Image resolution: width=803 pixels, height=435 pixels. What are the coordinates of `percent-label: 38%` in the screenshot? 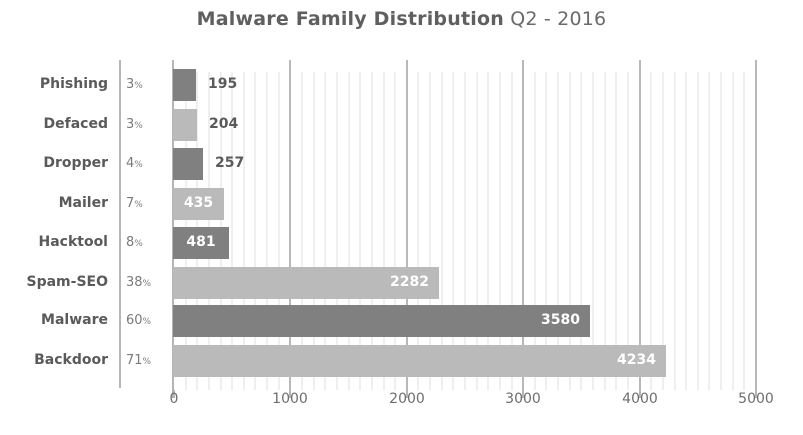 It's located at (146, 282).